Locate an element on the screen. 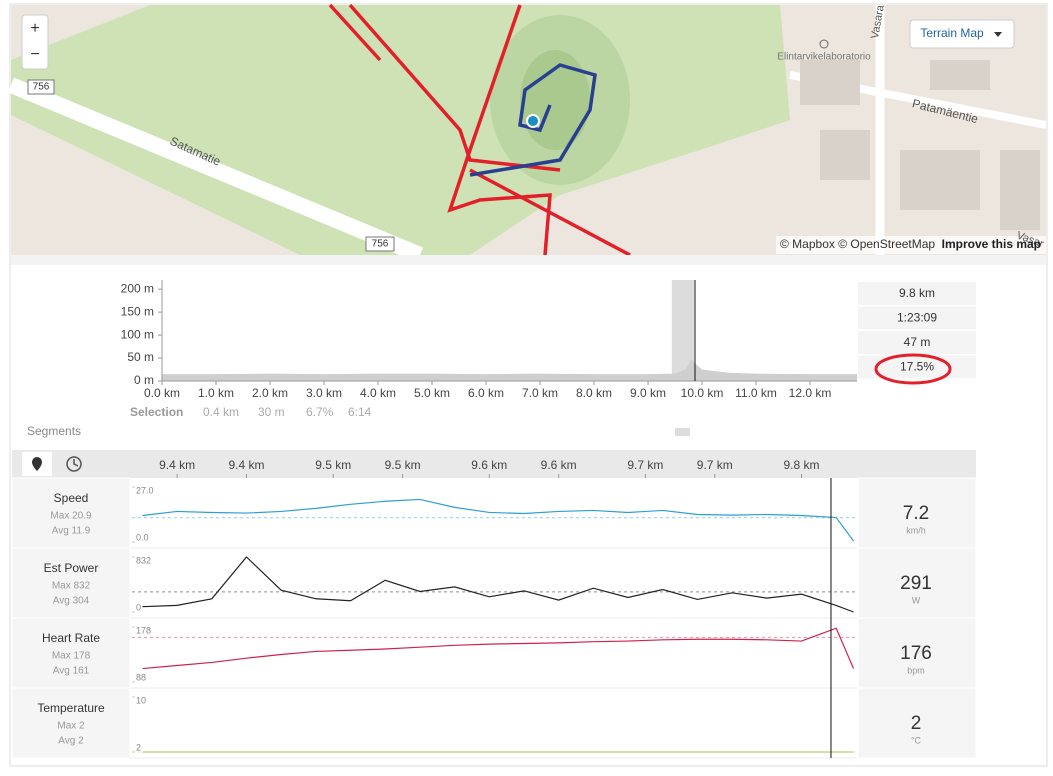  layer-button is located at coordinates (962, 34).